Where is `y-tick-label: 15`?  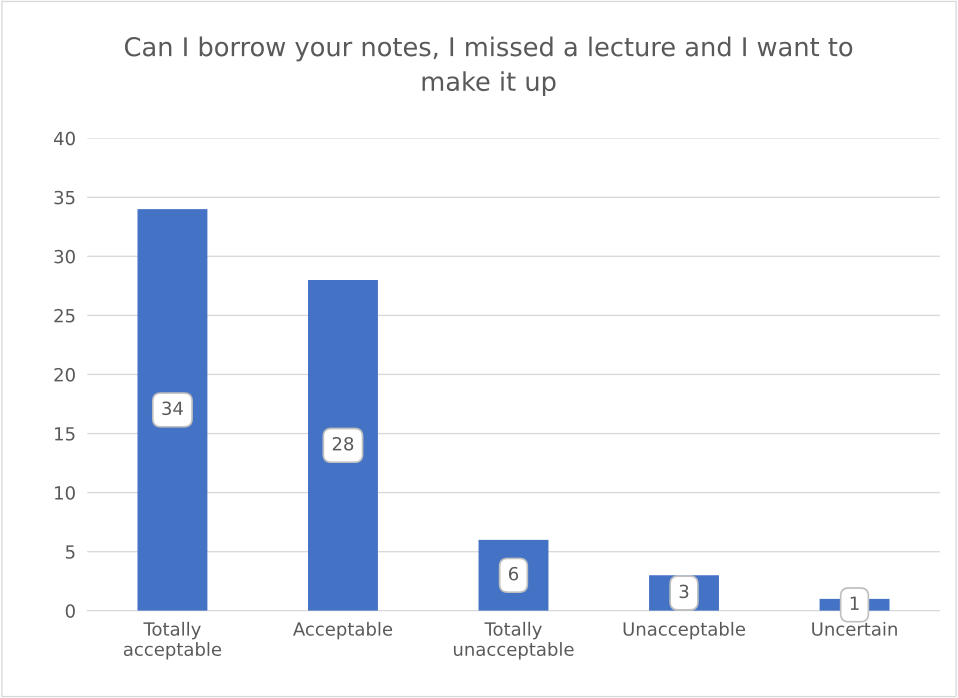 y-tick-label: 15 is located at coordinates (64, 434).